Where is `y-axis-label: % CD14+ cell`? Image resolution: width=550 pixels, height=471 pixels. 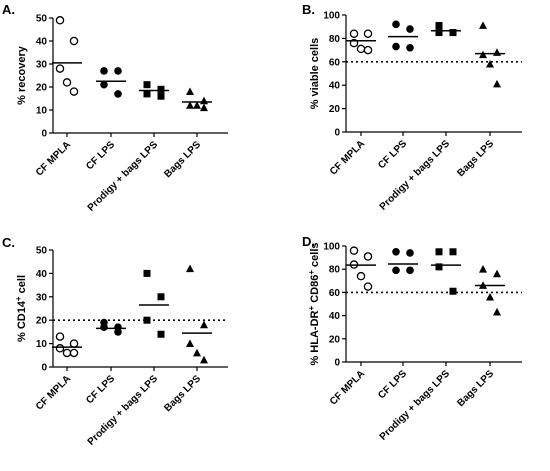
y-axis-label: % CD14+ cell is located at coordinates (21, 308).